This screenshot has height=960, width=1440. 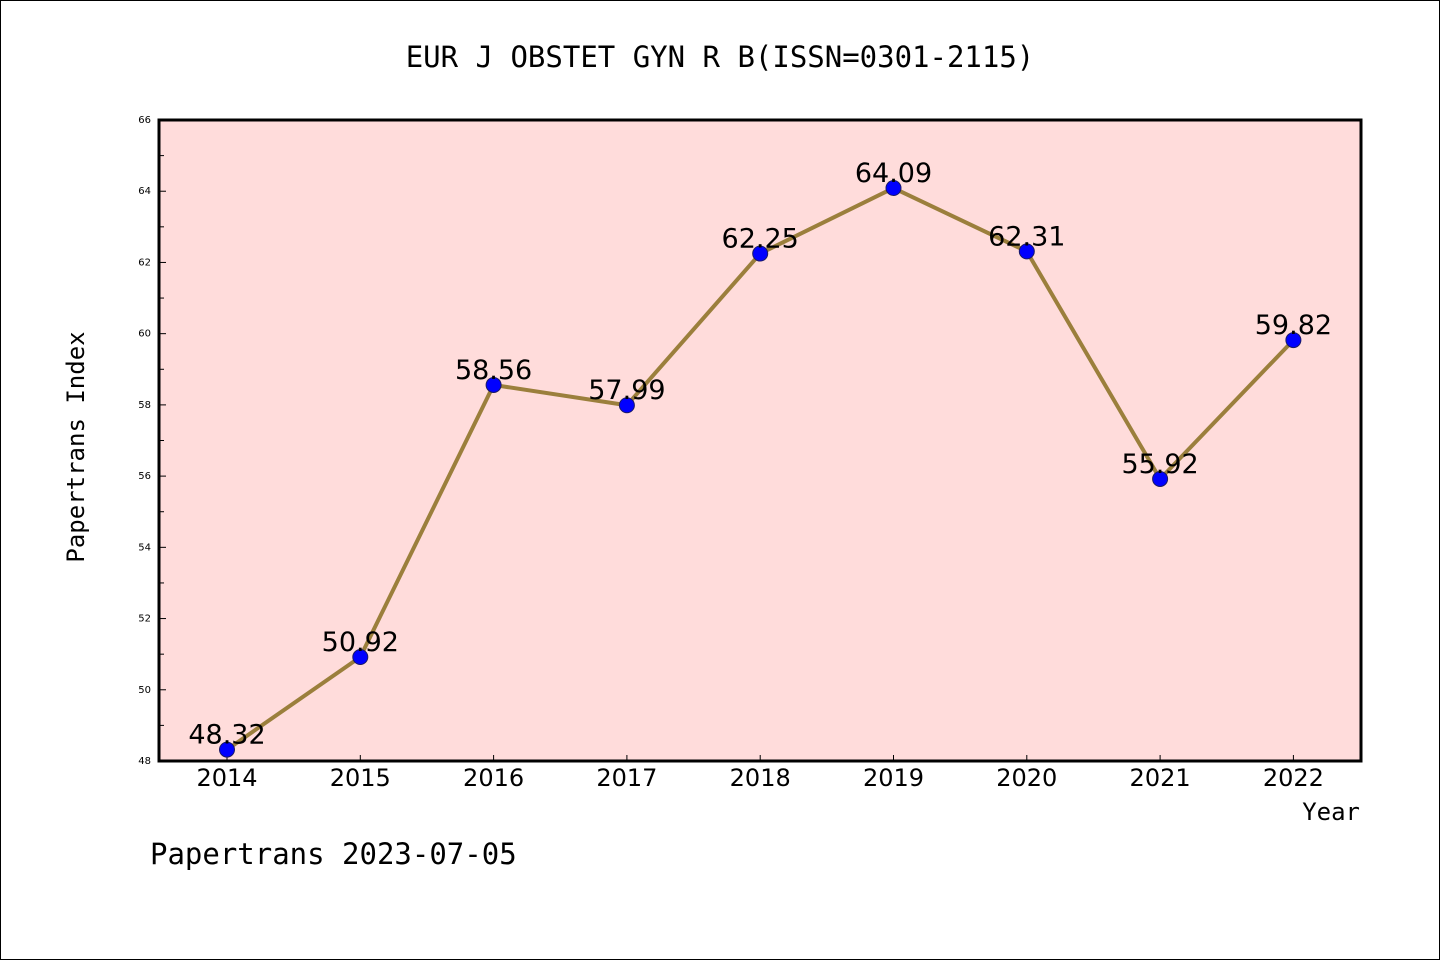 What do you see at coordinates (76, 446) in the screenshot?
I see `y-axis-label: Papertrans Index` at bounding box center [76, 446].